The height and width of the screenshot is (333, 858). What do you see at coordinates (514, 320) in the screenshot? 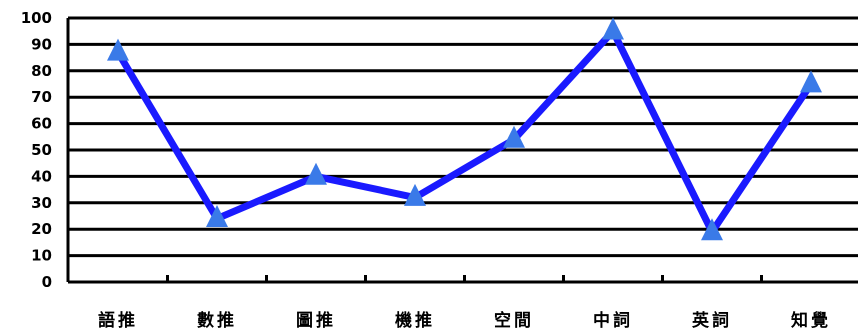
I see `x-category-label-4: 空間` at bounding box center [514, 320].